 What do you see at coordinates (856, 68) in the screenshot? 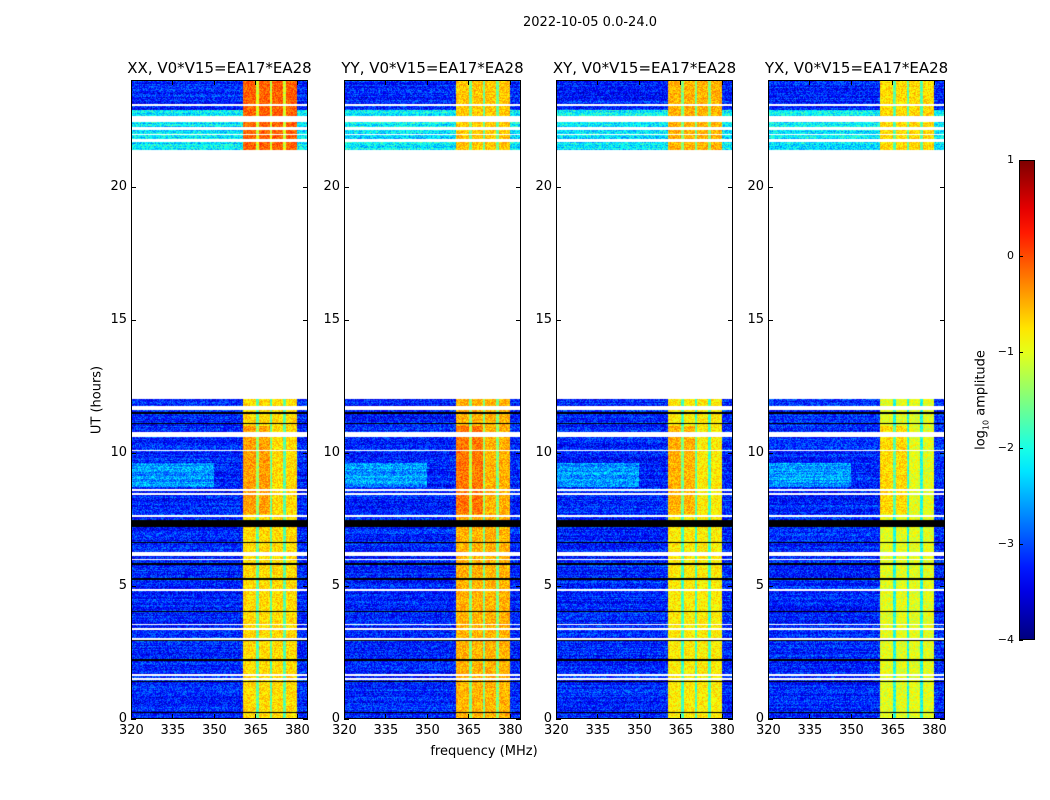
I see `panel-title: YX, V0*V15=EA17*EA28` at bounding box center [856, 68].